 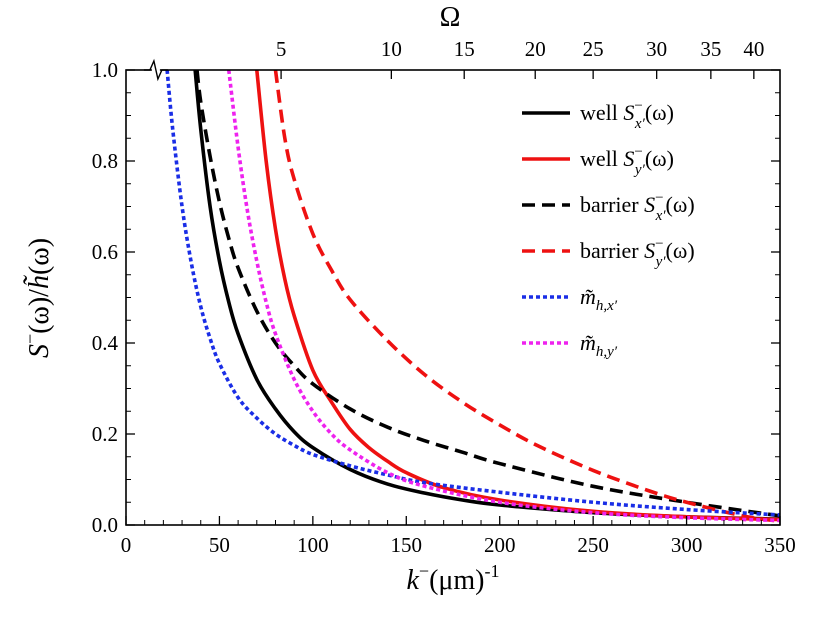 I want to click on axis-break-zigzag, so click(x=155, y=70).